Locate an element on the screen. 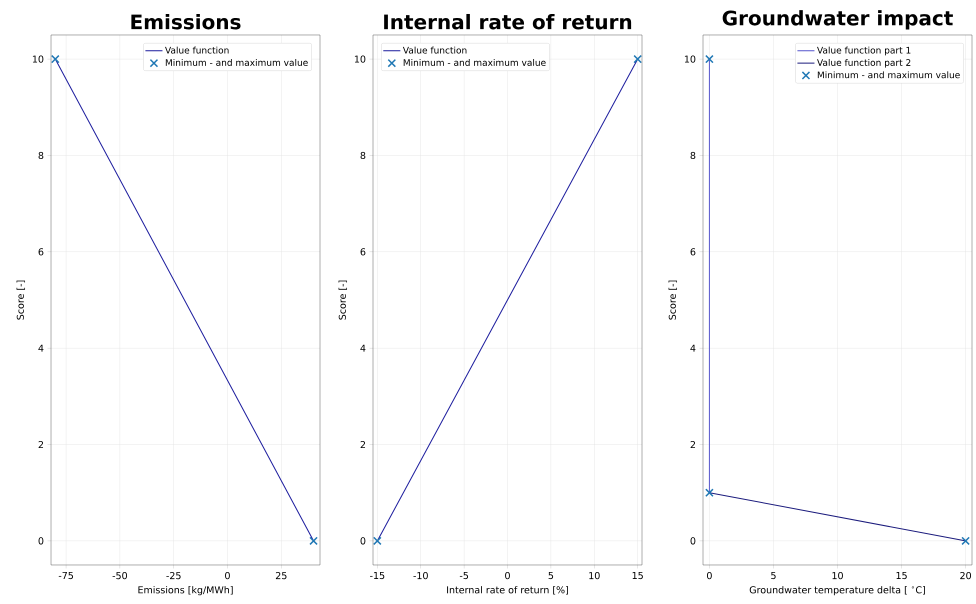 The image size is (976, 604). legend-label: Value function part 1 is located at coordinates (863, 51).